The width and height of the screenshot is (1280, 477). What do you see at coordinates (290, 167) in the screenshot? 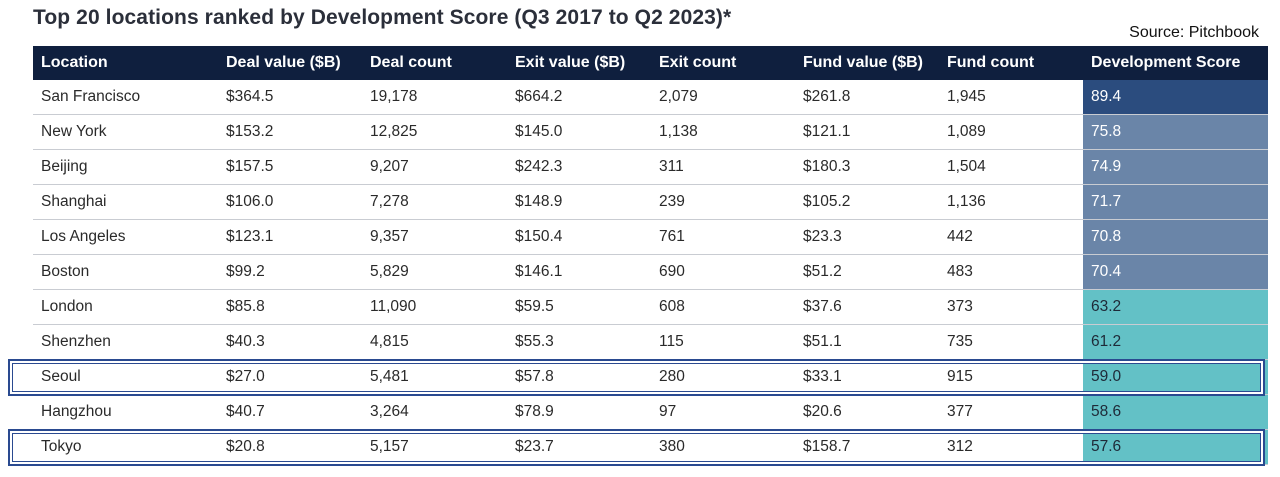
I see `deal-value-cell: $157.5` at bounding box center [290, 167].